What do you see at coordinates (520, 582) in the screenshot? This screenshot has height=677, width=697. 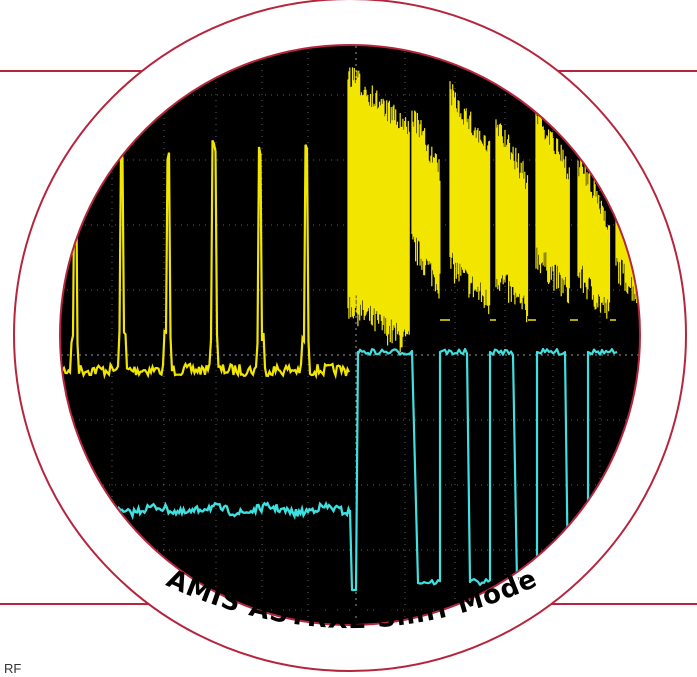 I see `trademark-mark: ™` at bounding box center [520, 582].